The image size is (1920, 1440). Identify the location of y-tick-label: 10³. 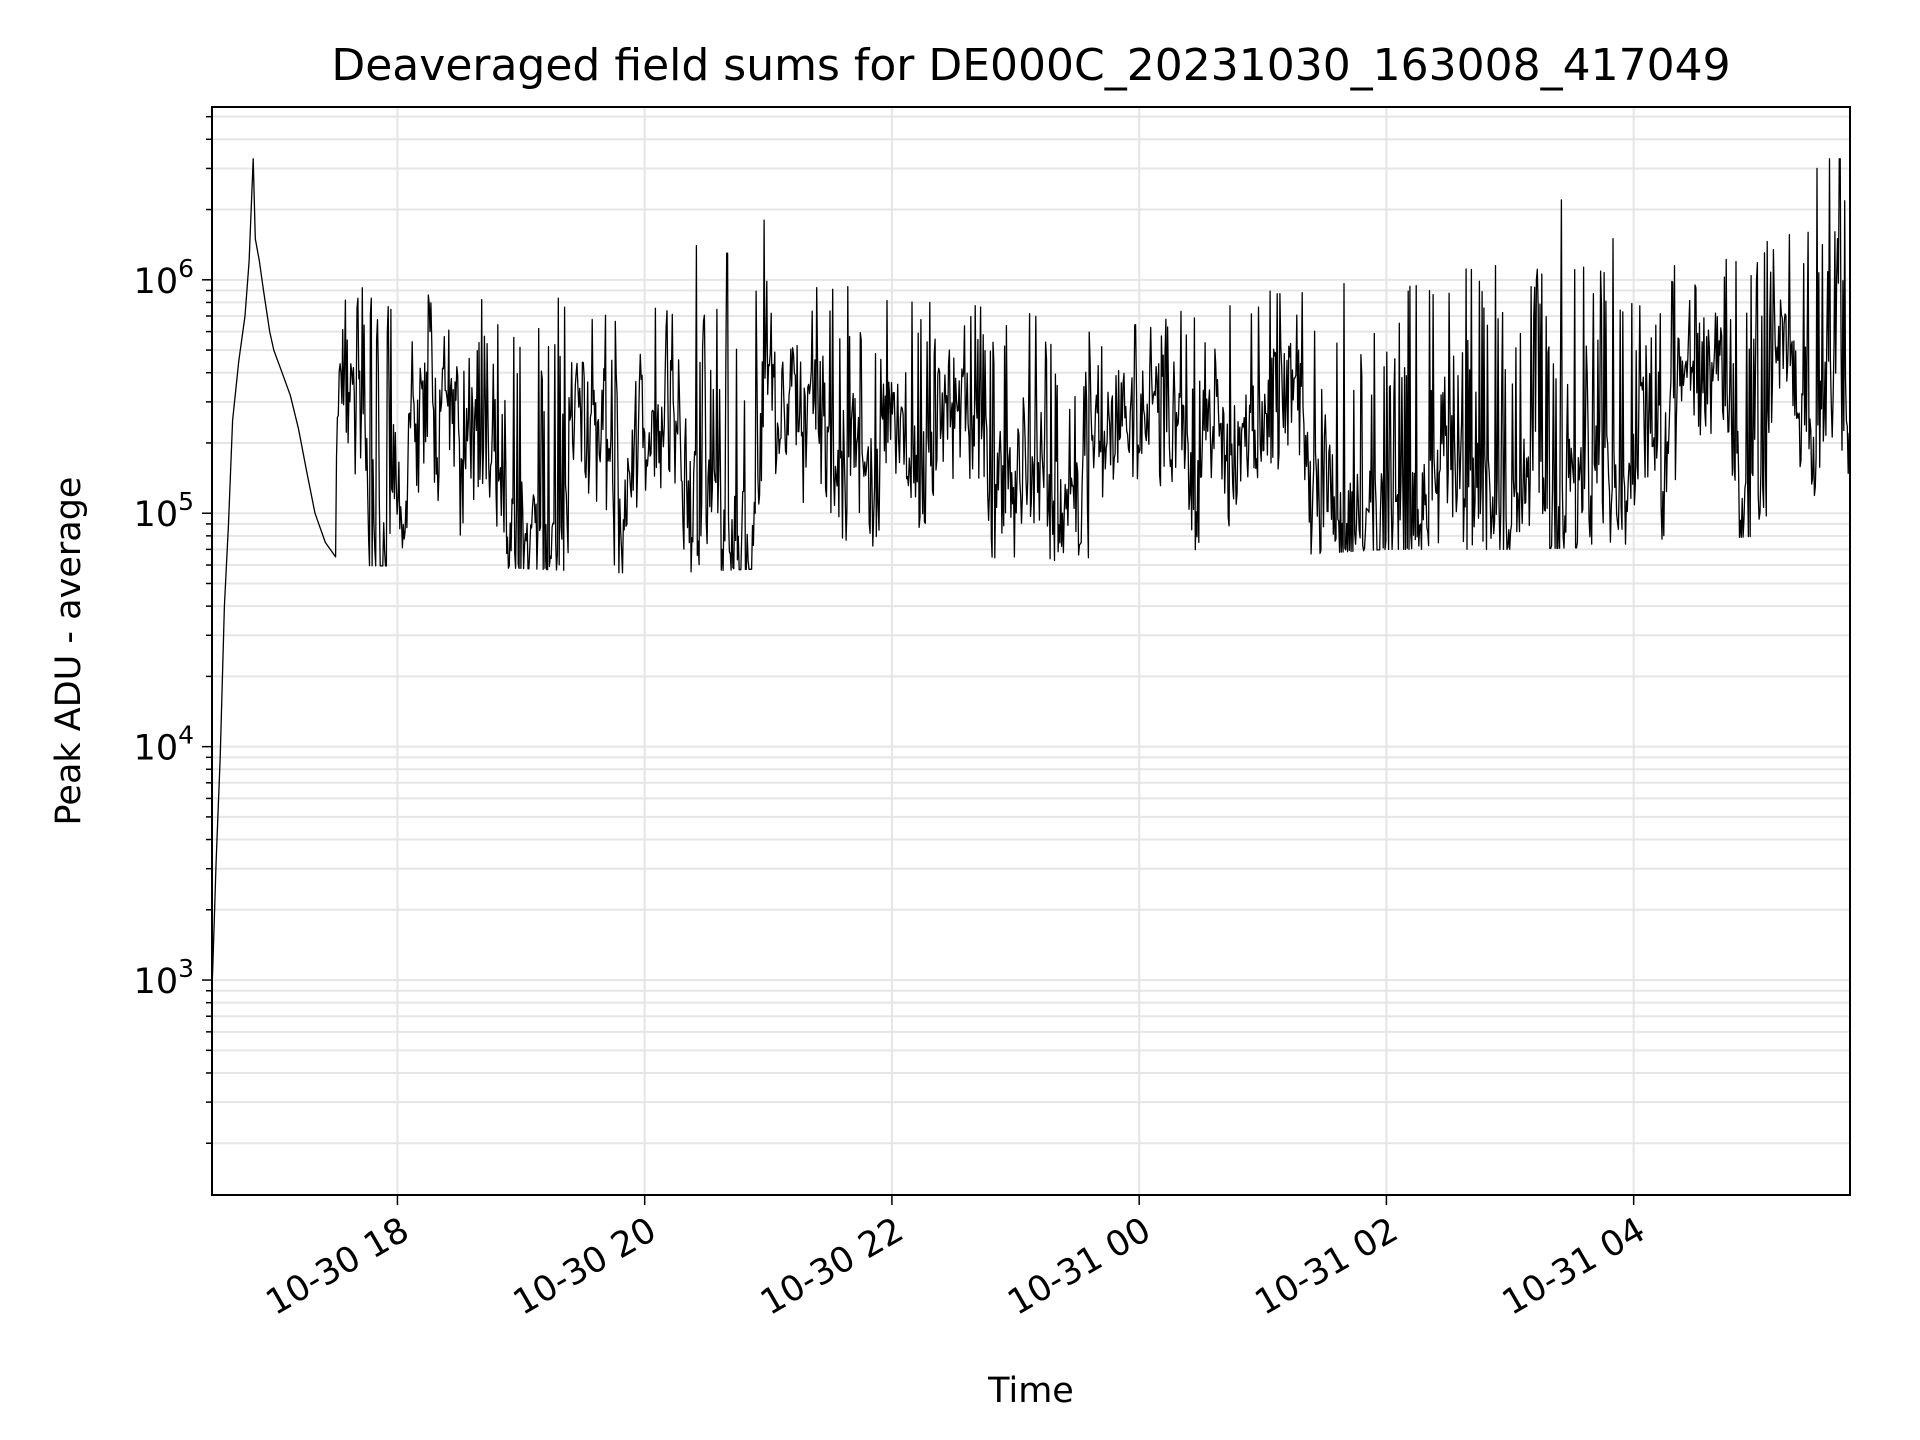
(164, 978).